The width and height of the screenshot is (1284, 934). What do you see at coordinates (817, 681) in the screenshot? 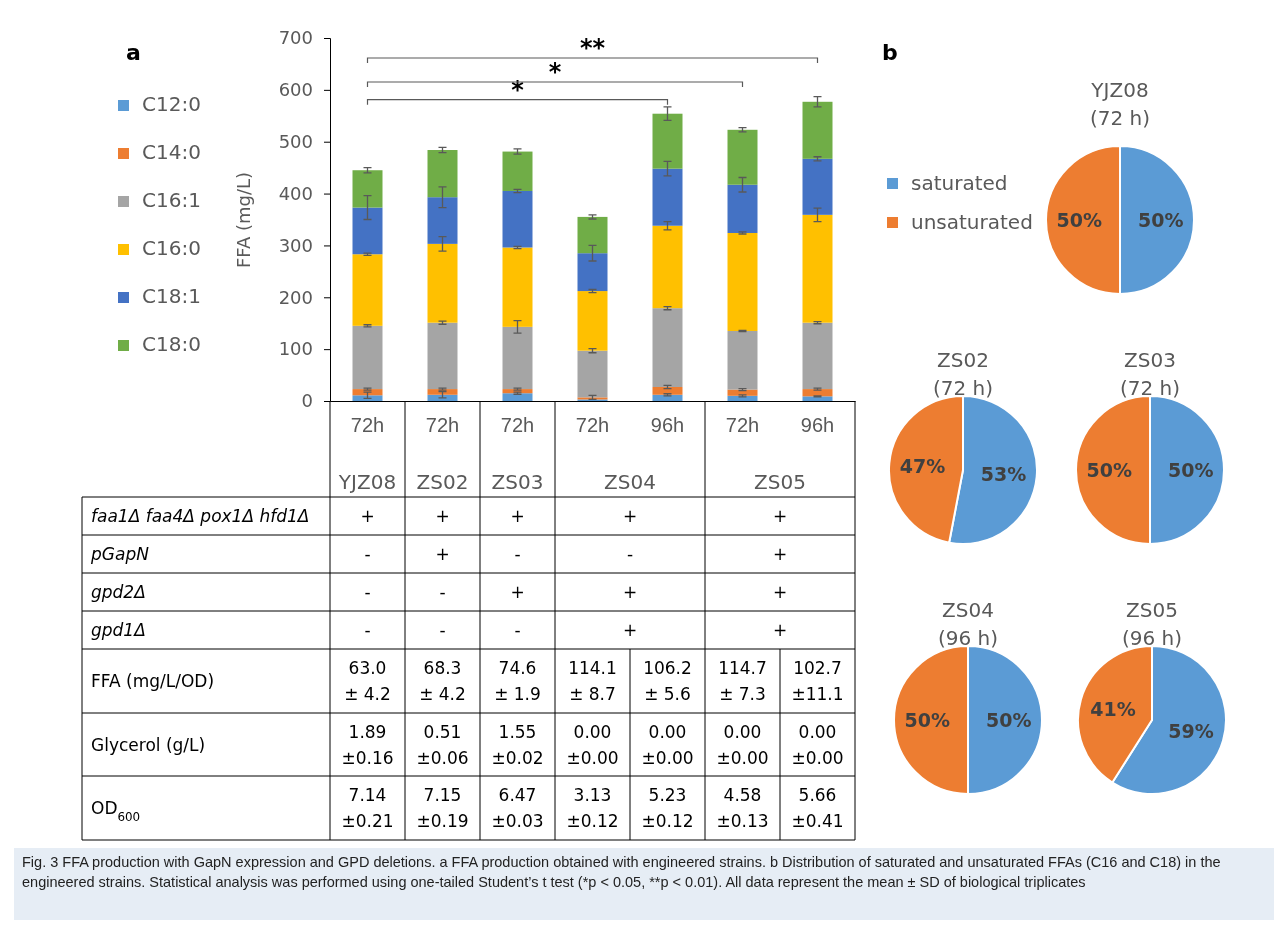
I see `text: 102.7 ±11.1` at bounding box center [817, 681].